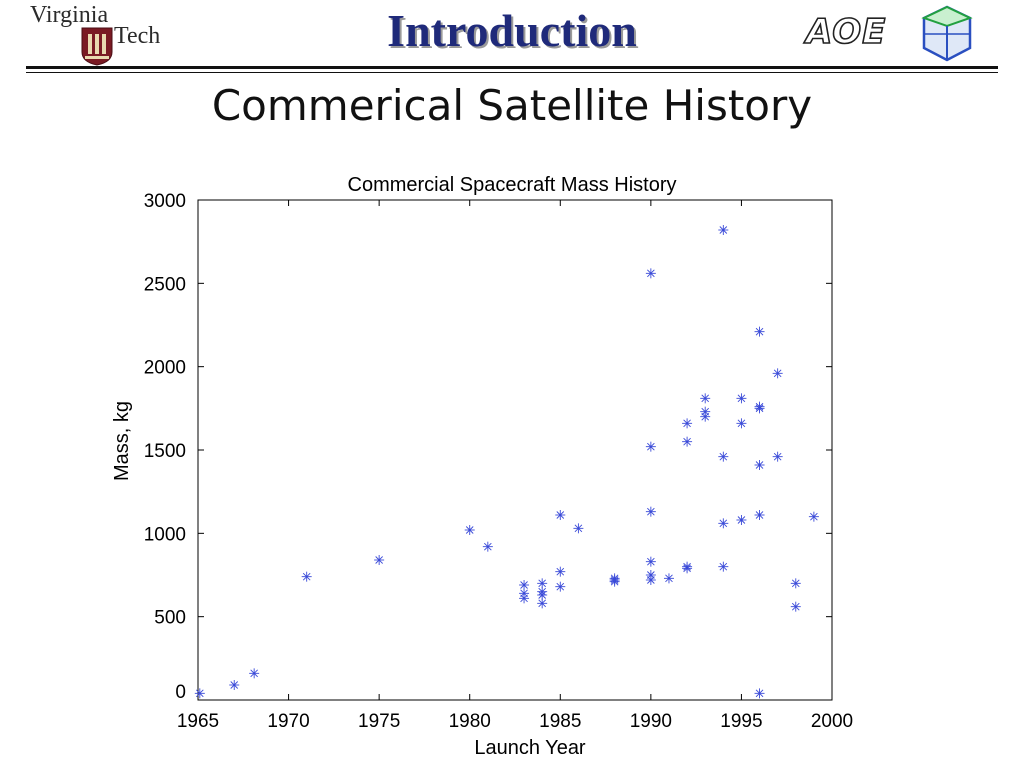 This screenshot has height=768, width=1024. Describe the element at coordinates (165, 284) in the screenshot. I see `y-tick-label: 2500` at that location.